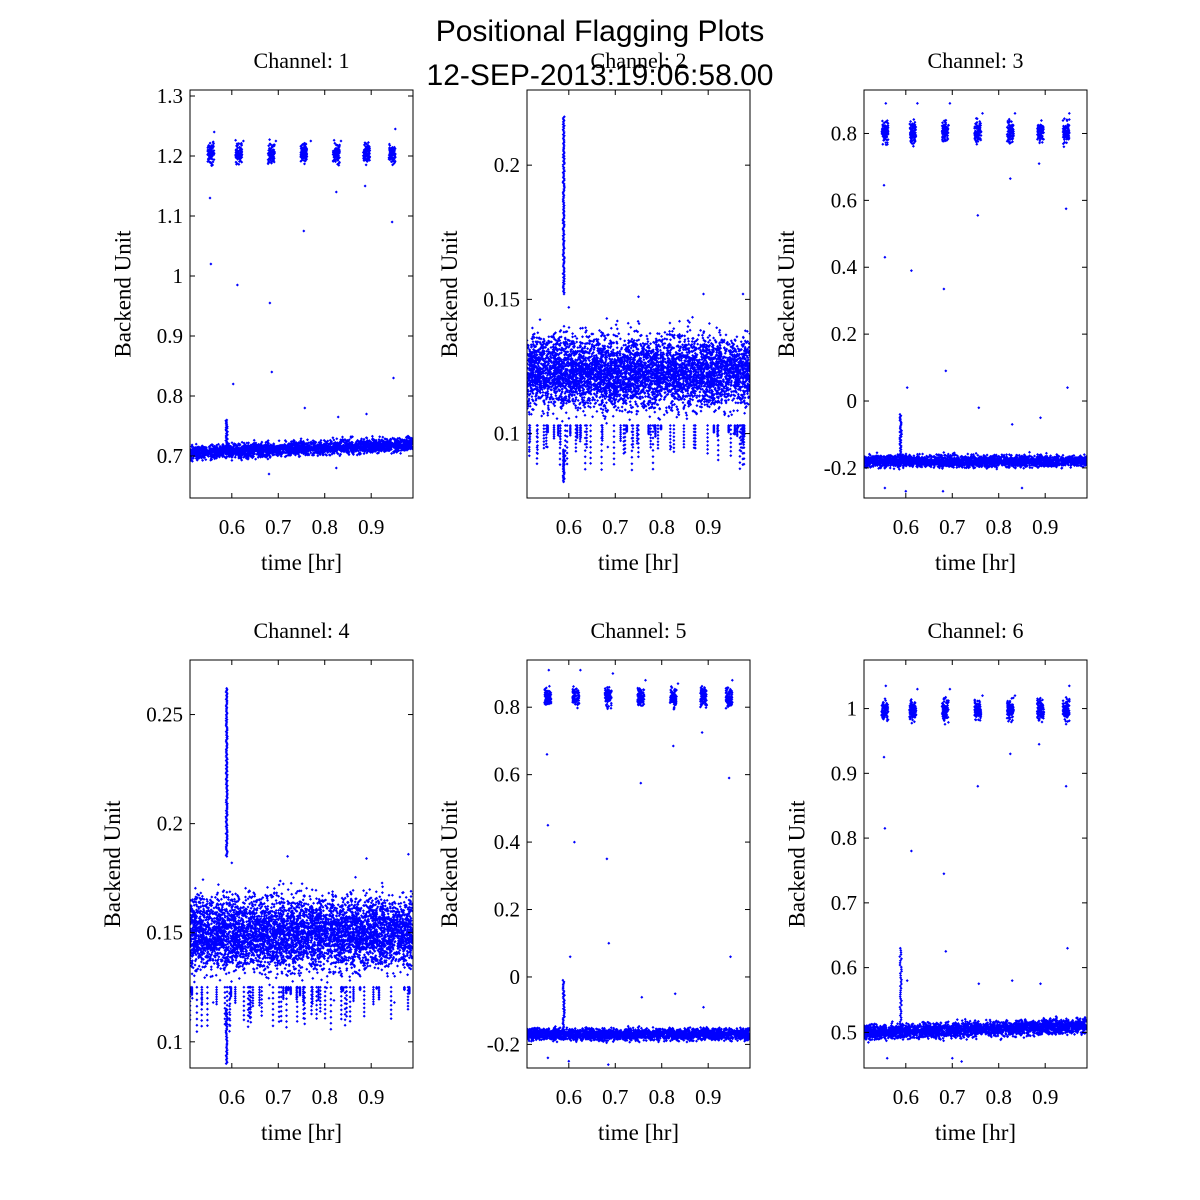 The image size is (1200, 1200). What do you see at coordinates (170, 216) in the screenshot?
I see `y-tick-label: 1.1` at bounding box center [170, 216].